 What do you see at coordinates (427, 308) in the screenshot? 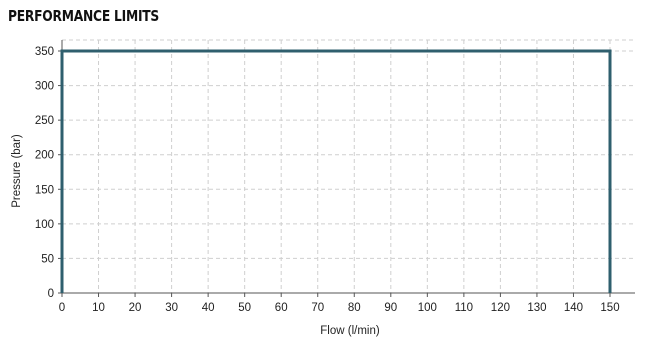
I see `x-tick-label: 100` at bounding box center [427, 308].